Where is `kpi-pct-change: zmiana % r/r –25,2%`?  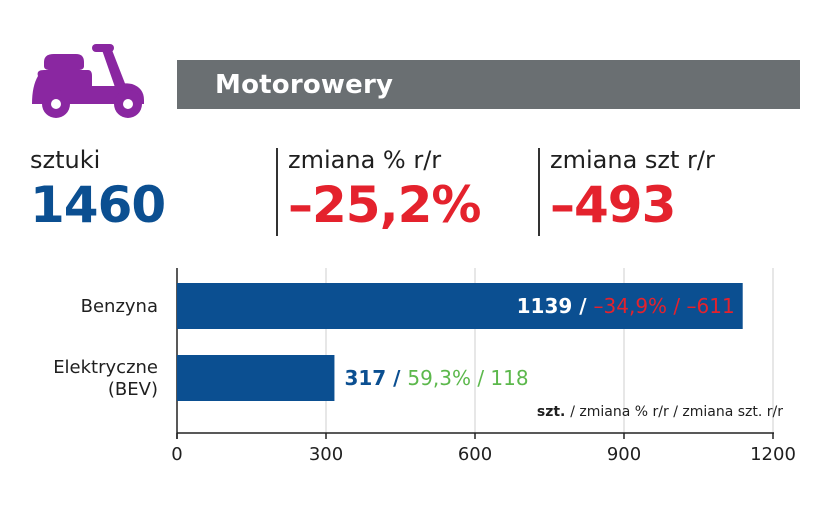 kpi-pct-change: zmiana % r/r –25,2% is located at coordinates (384, 190).